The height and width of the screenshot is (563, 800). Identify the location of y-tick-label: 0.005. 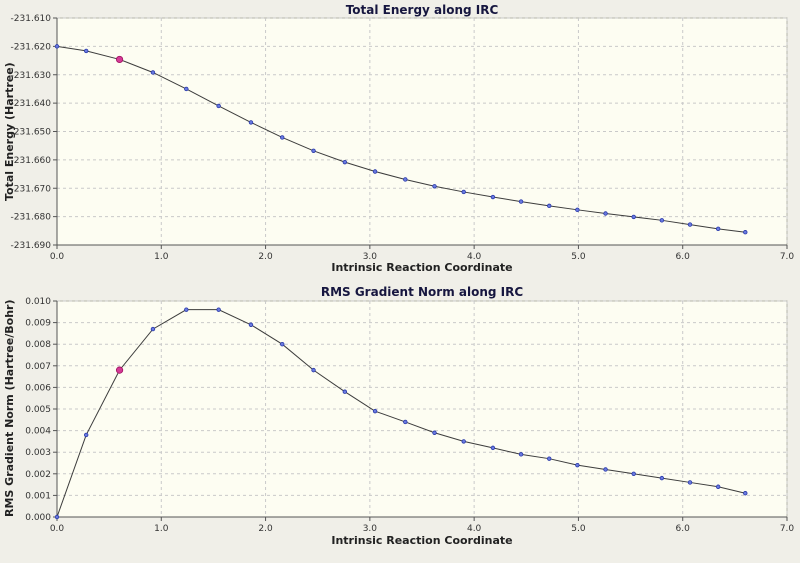
(38, 410).